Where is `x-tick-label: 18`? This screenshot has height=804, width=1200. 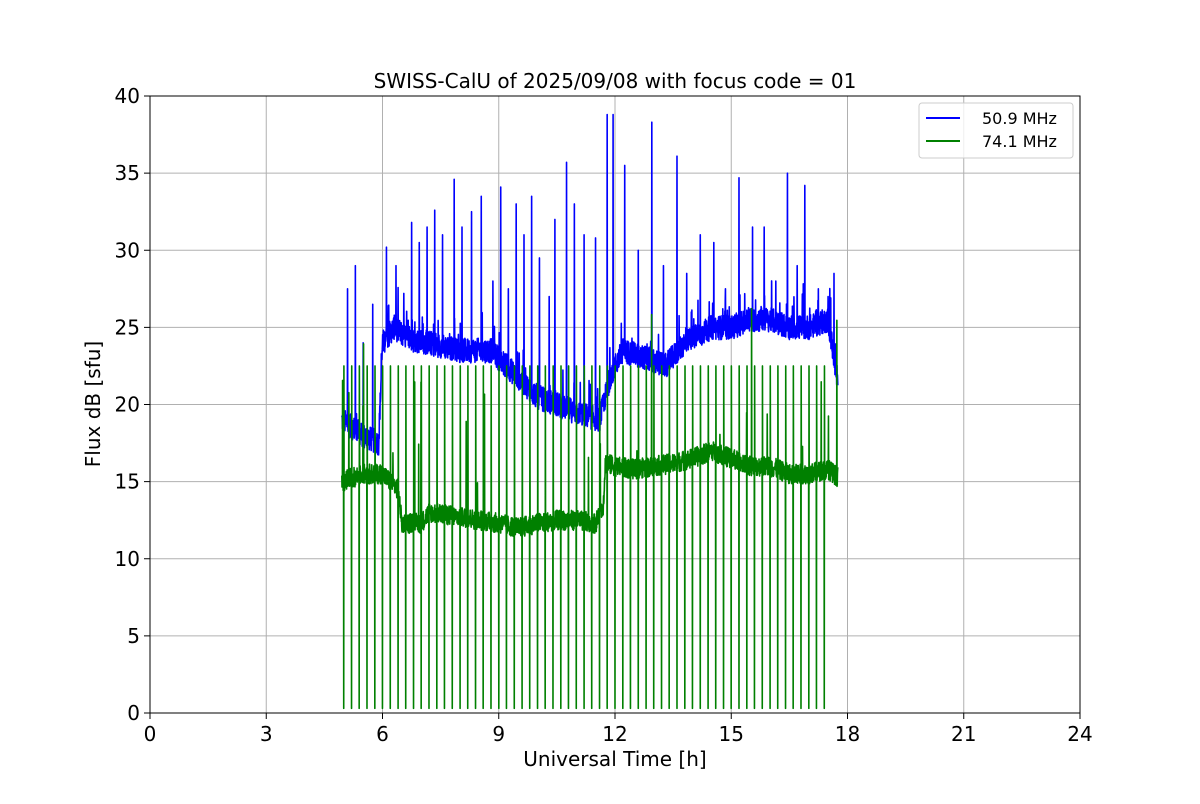 x-tick-label: 18 is located at coordinates (847, 734).